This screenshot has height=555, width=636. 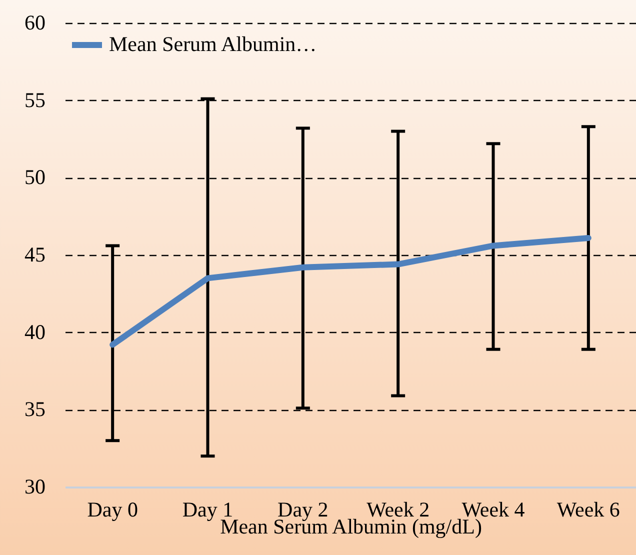 What do you see at coordinates (35, 100) in the screenshot?
I see `y-tick-label: 55` at bounding box center [35, 100].